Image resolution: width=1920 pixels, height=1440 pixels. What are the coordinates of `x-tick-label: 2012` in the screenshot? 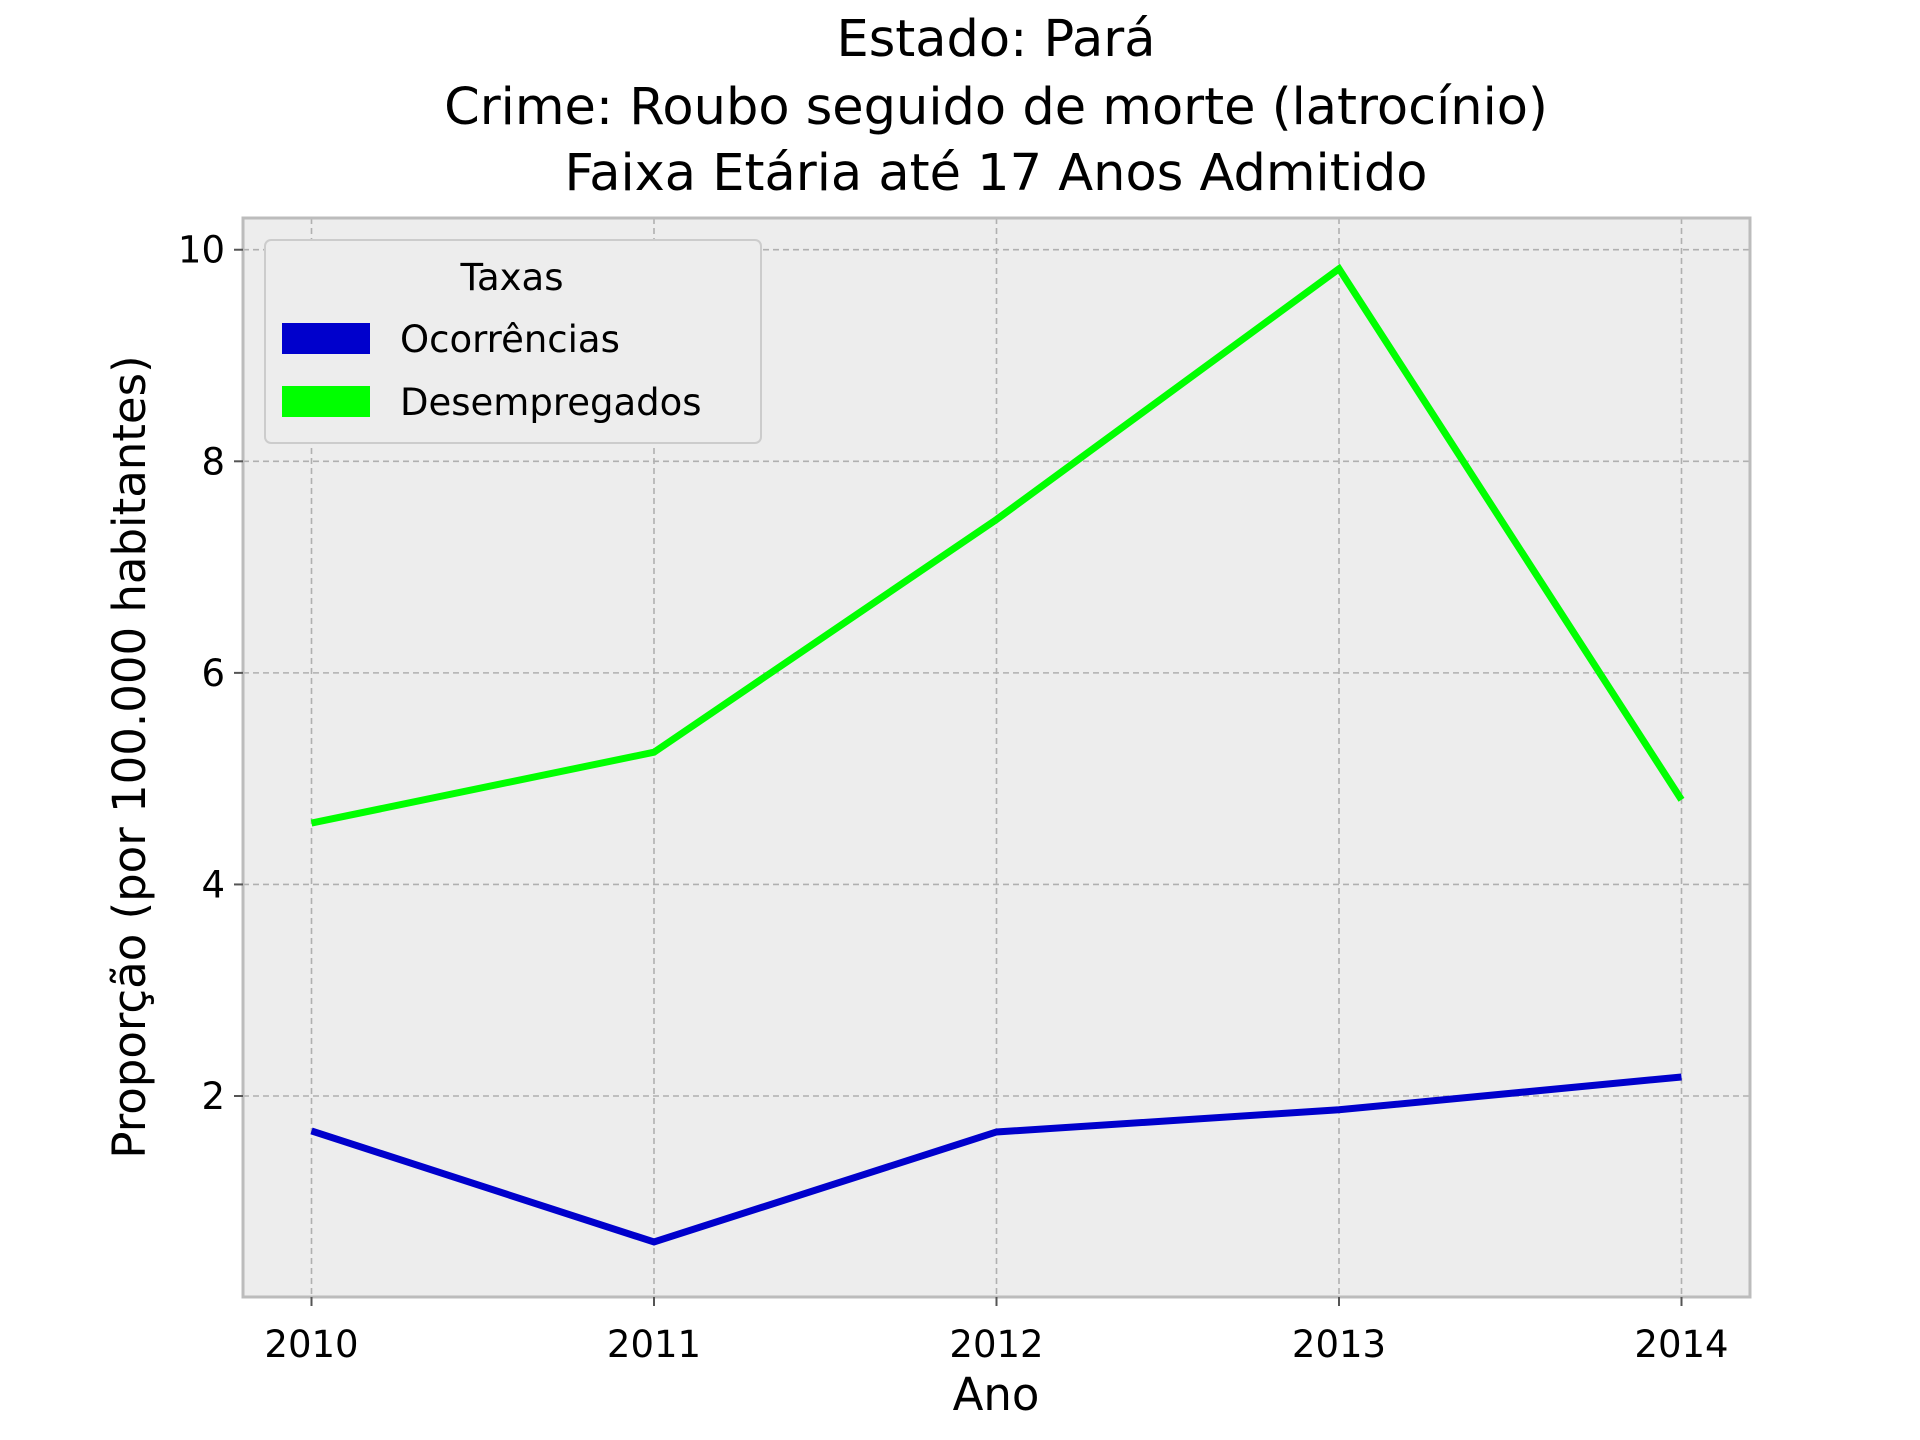 It's located at (996, 1344).